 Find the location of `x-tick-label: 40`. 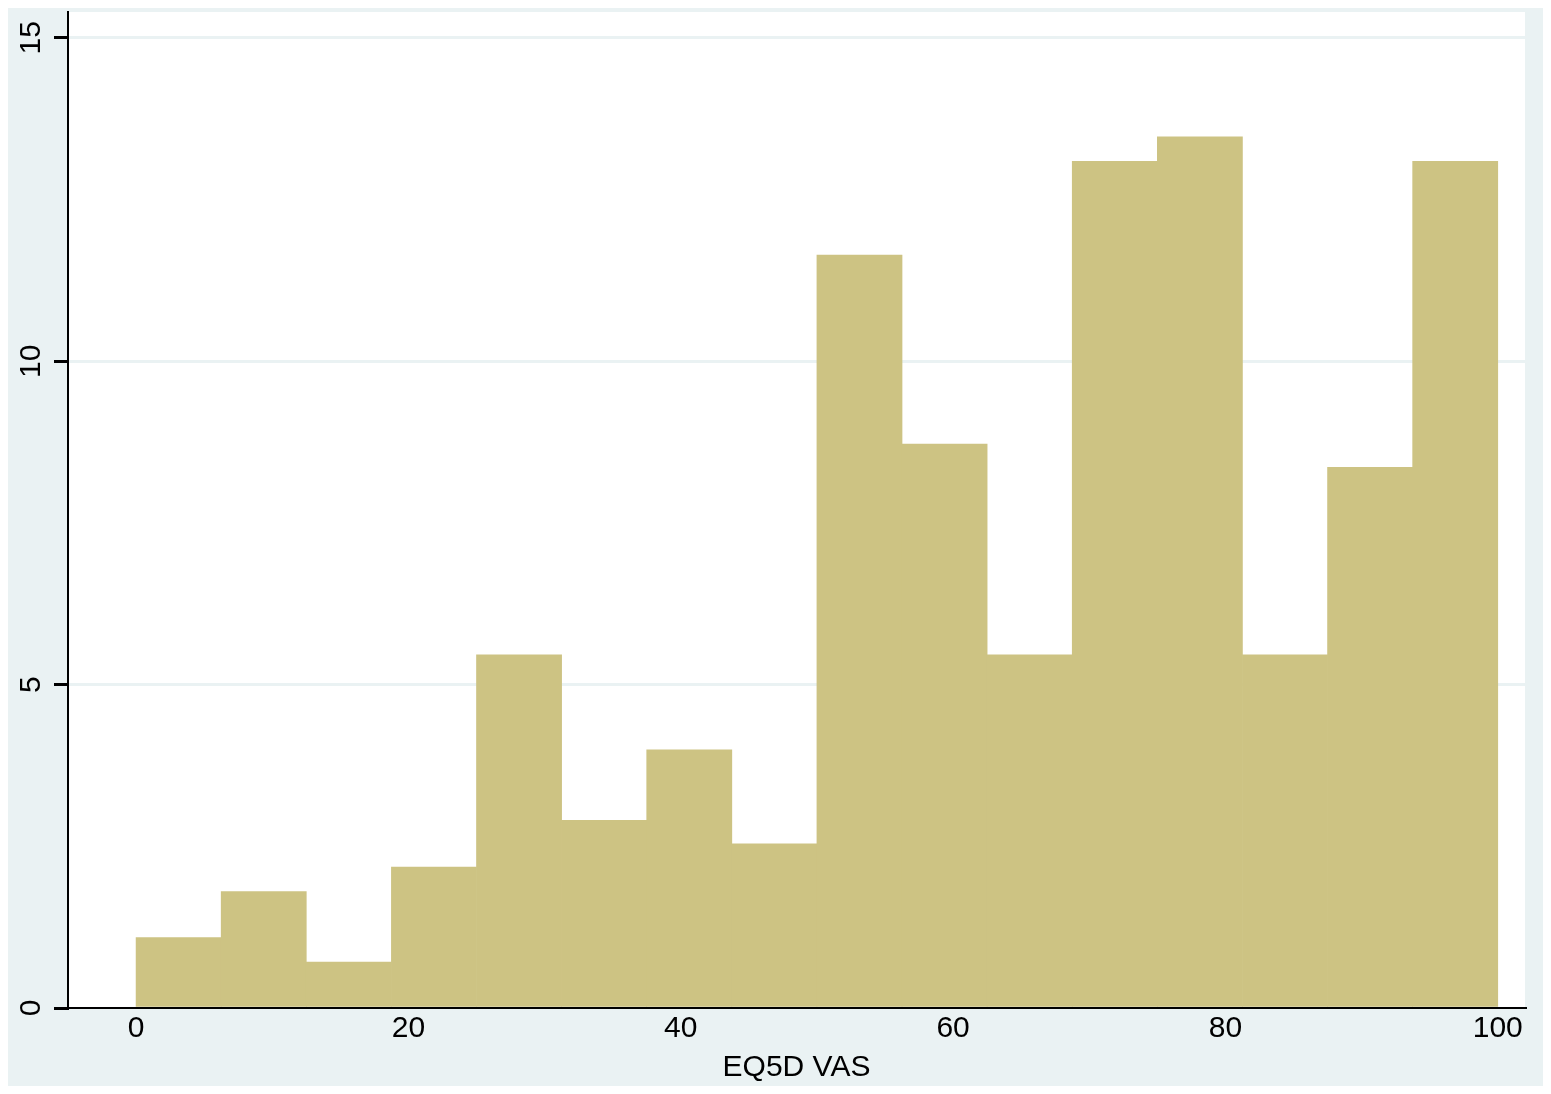

x-tick-label: 40 is located at coordinates (681, 1027).